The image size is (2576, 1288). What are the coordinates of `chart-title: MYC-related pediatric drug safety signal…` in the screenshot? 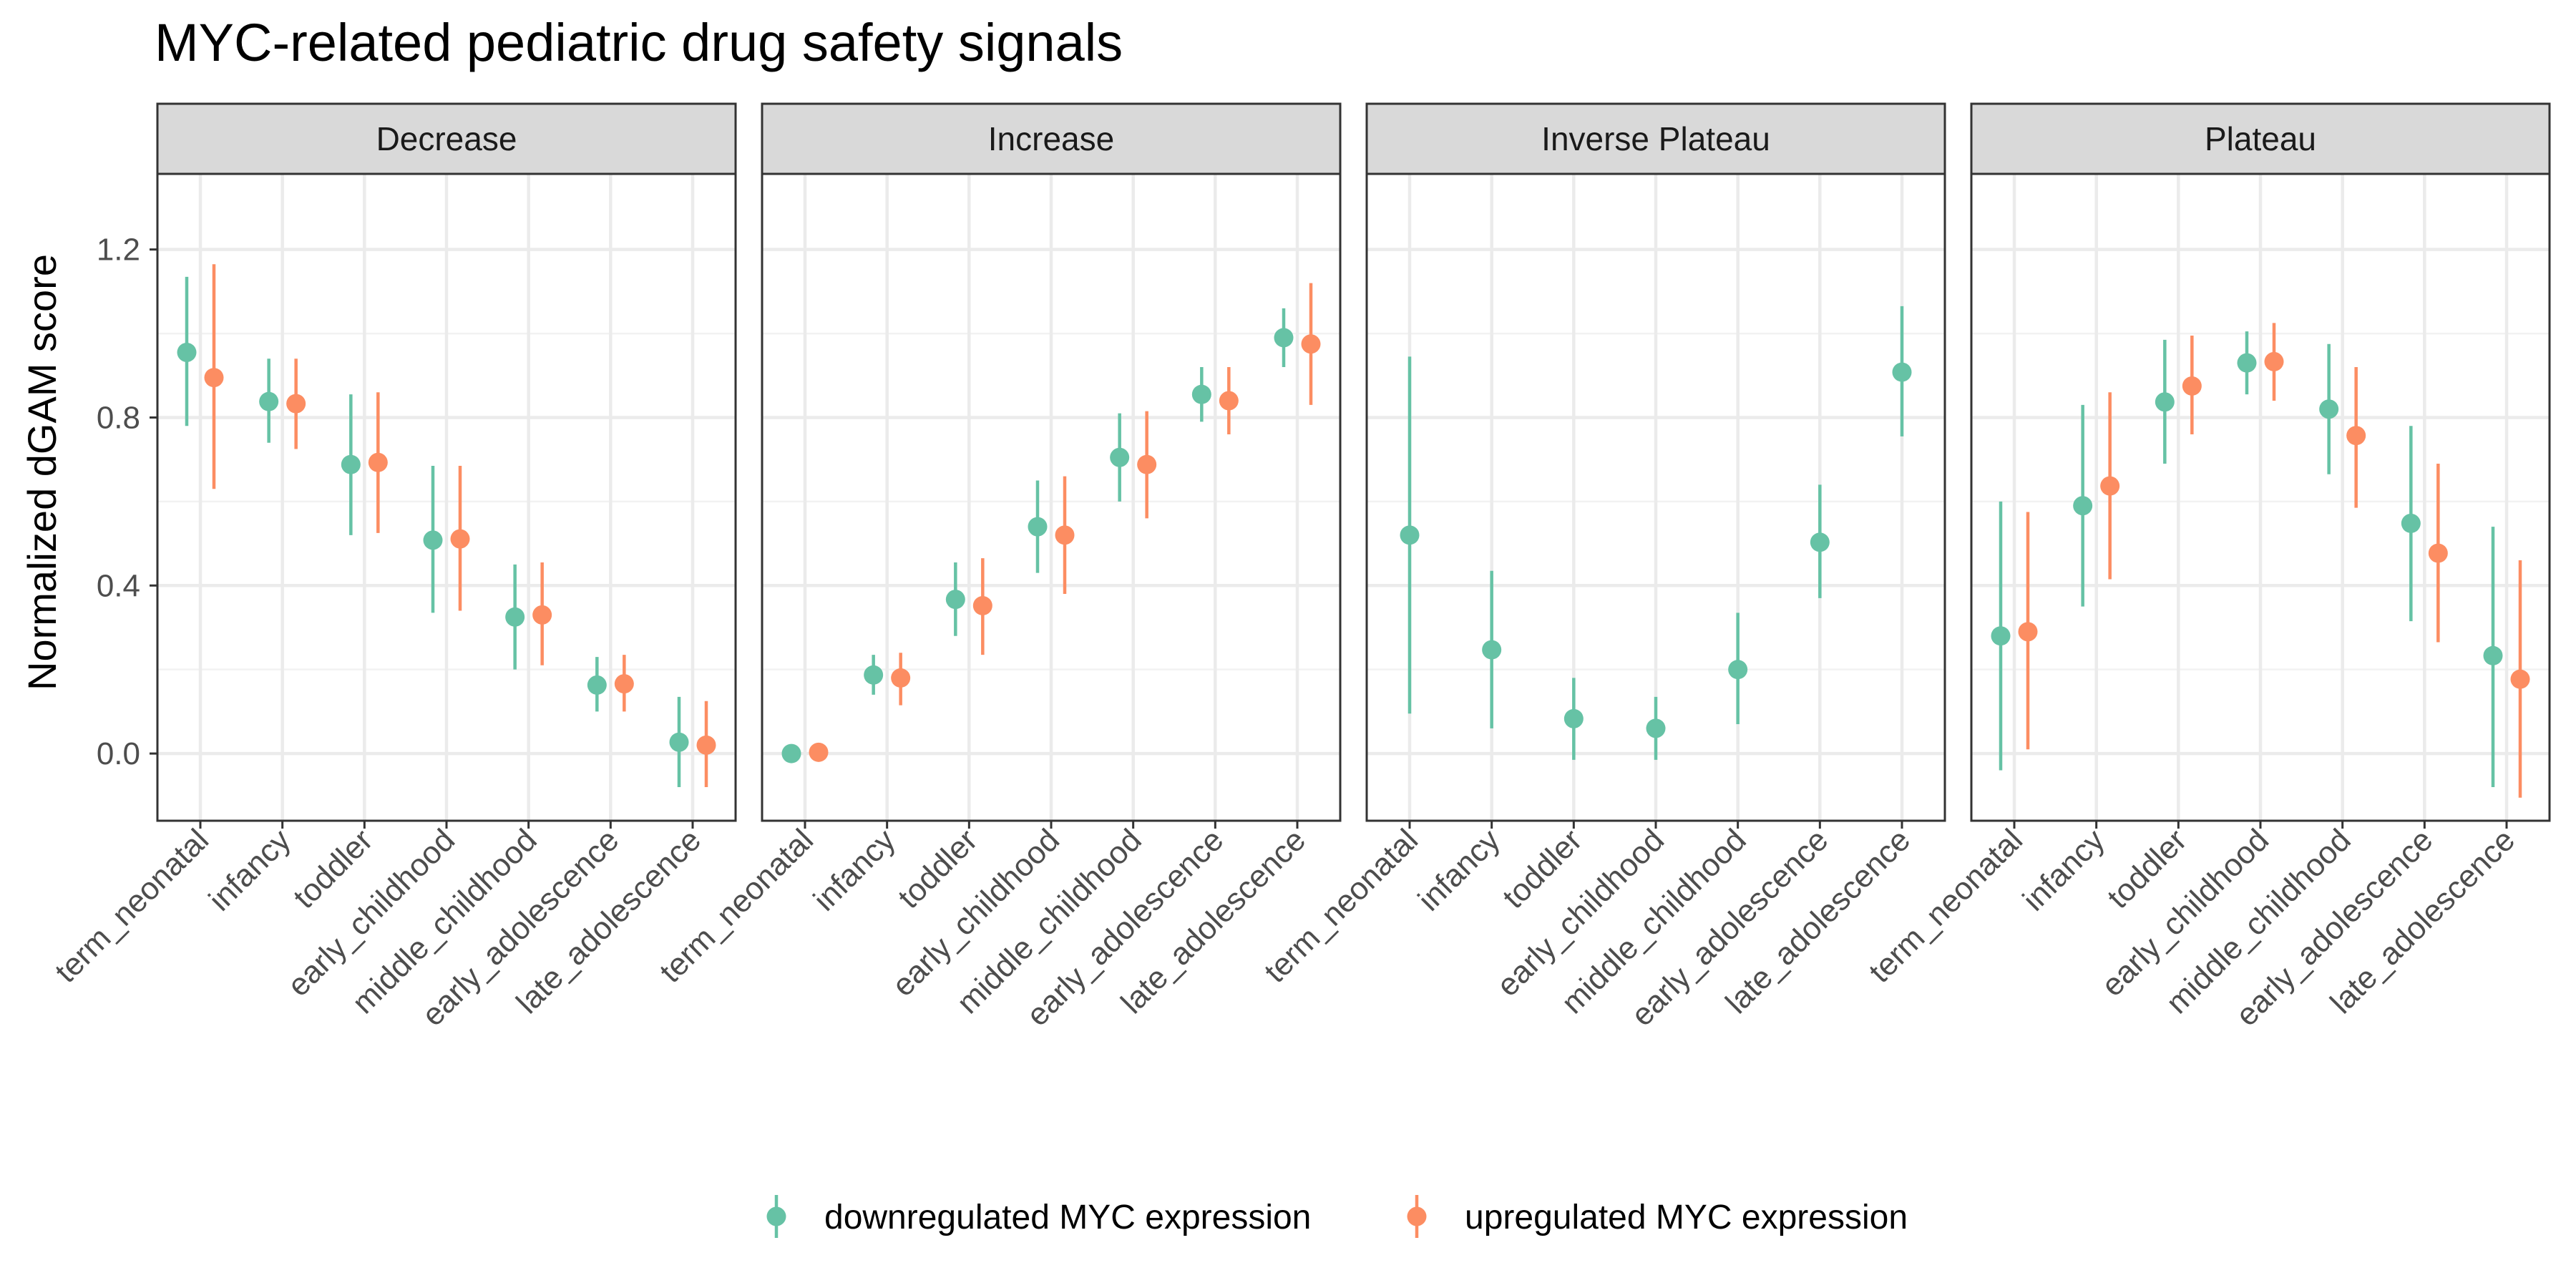 It's located at (639, 42).